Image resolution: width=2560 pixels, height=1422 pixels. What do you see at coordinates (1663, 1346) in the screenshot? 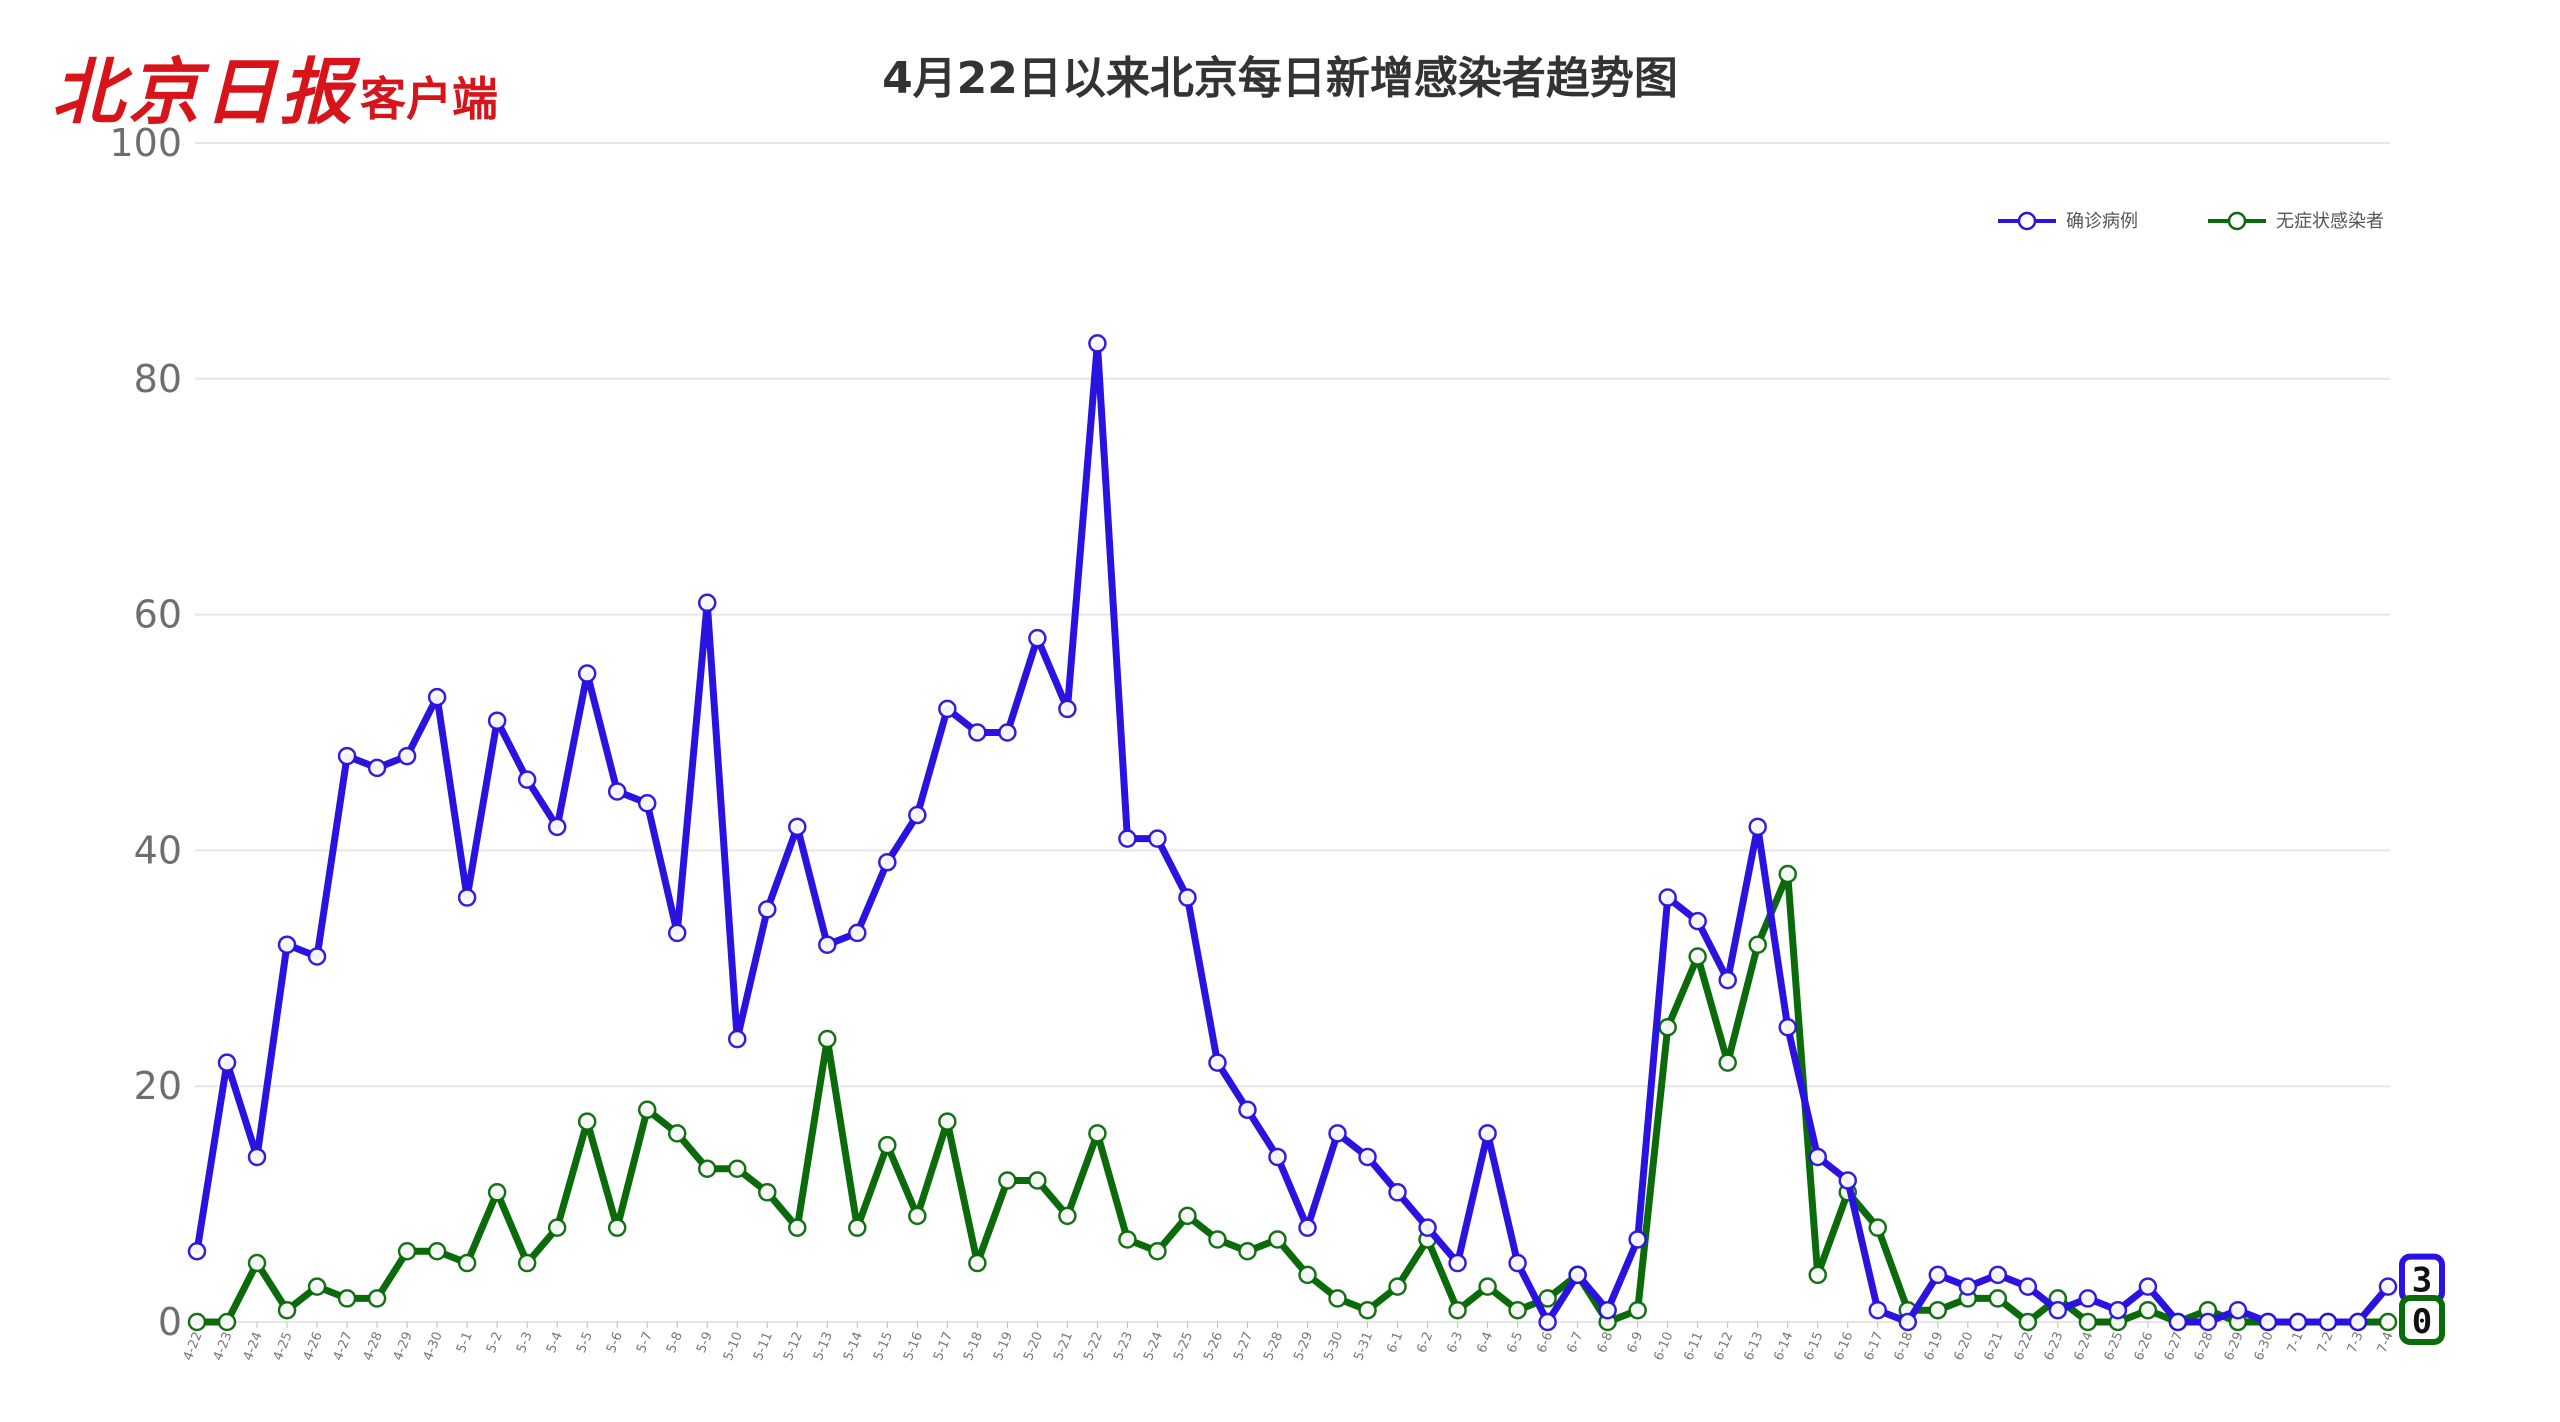
I see `x-tick-label: 6-10` at bounding box center [1663, 1346].